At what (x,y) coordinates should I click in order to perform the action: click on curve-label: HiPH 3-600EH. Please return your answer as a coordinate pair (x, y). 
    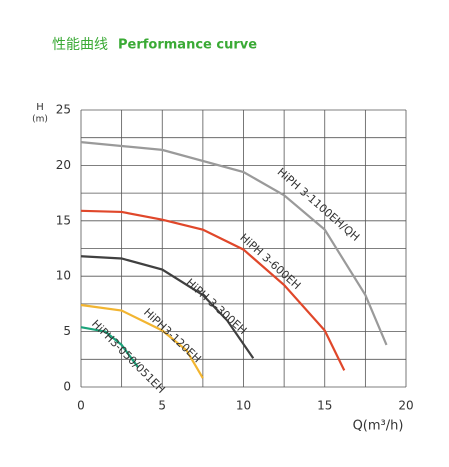
    Looking at the image, I should click on (270, 261).